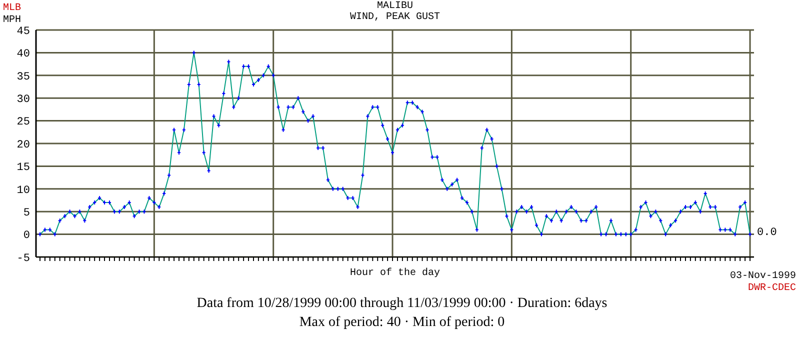 The width and height of the screenshot is (804, 339). I want to click on y-tick-label: 30, so click(23, 100).